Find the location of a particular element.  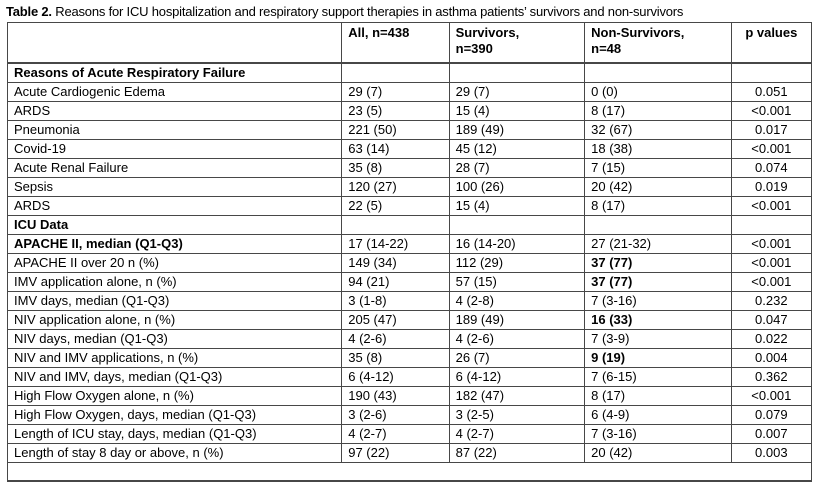

row-label-cell: NIV application alone, n (%) is located at coordinates (174, 319).